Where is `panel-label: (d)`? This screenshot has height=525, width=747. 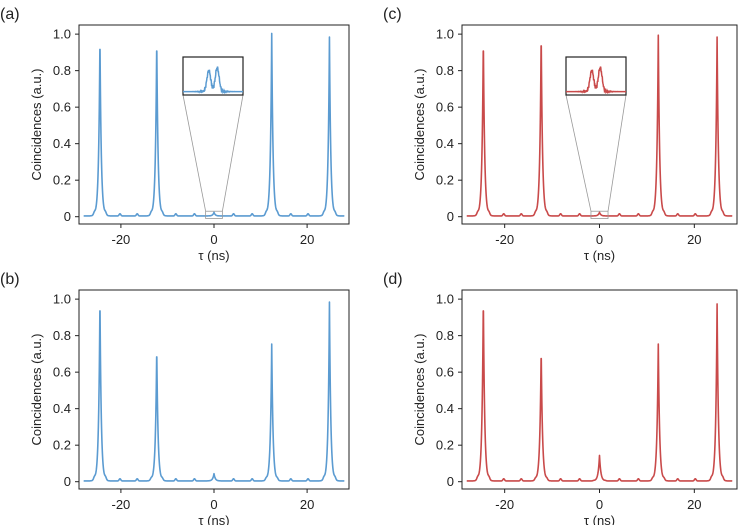
panel-label: (d) is located at coordinates (393, 279).